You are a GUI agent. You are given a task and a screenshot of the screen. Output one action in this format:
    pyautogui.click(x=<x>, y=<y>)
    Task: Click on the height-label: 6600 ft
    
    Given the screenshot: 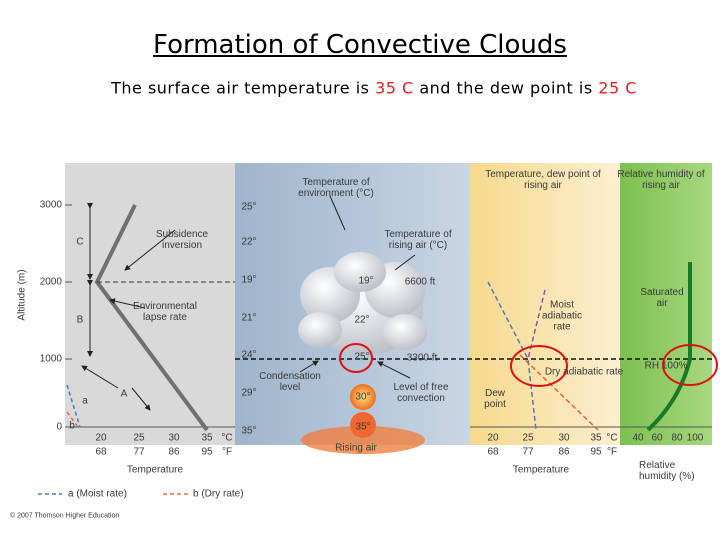 What is the action you would take?
    pyautogui.click(x=420, y=282)
    